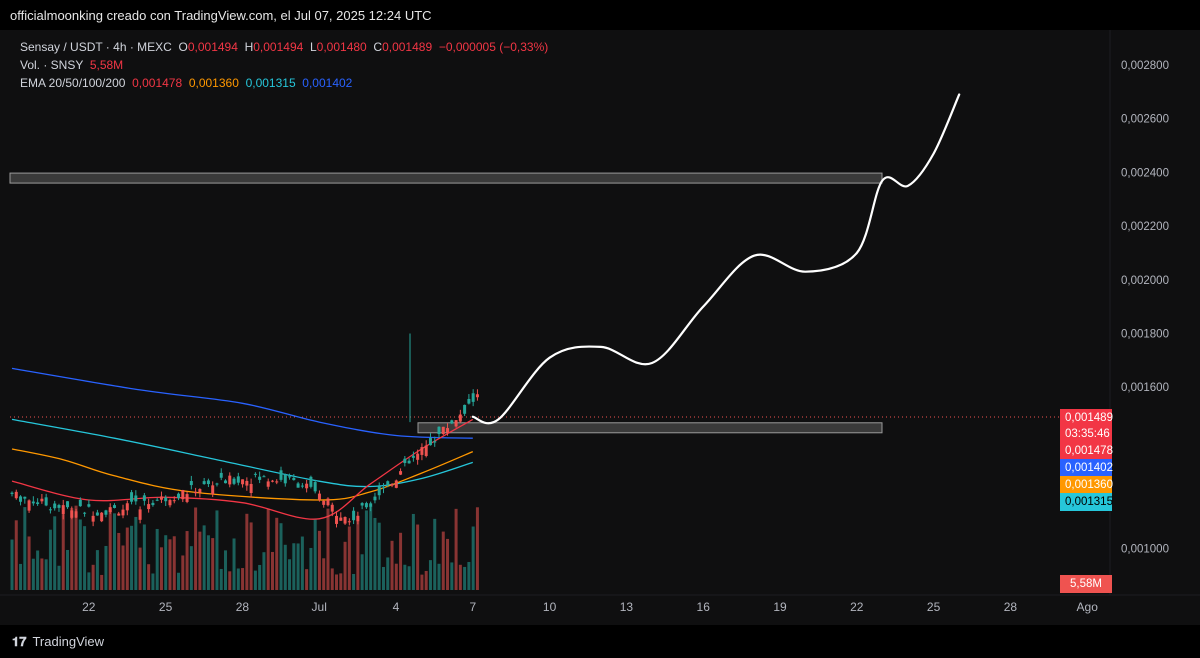 The width and height of the screenshot is (1200, 658). Describe the element at coordinates (212, 47) in the screenshot. I see `open-value: 0,001494` at that location.